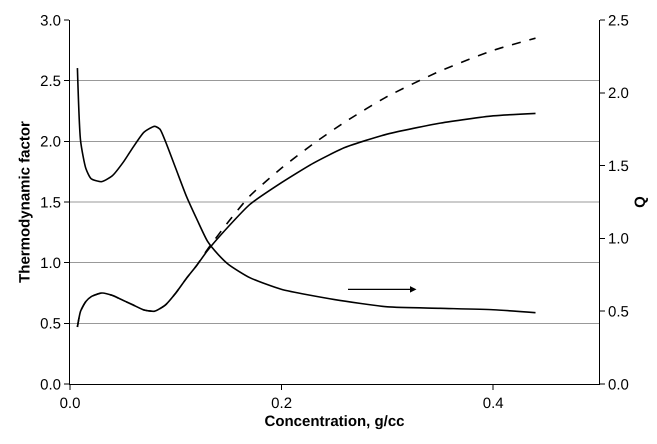 The width and height of the screenshot is (657, 444). What do you see at coordinates (50, 21) in the screenshot?
I see `y-tick-label: 3.0` at bounding box center [50, 21].